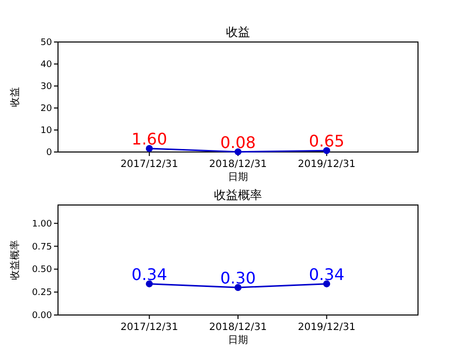 This screenshot has width=474, height=355. I want to click on chart-title: 收益, so click(238, 32).